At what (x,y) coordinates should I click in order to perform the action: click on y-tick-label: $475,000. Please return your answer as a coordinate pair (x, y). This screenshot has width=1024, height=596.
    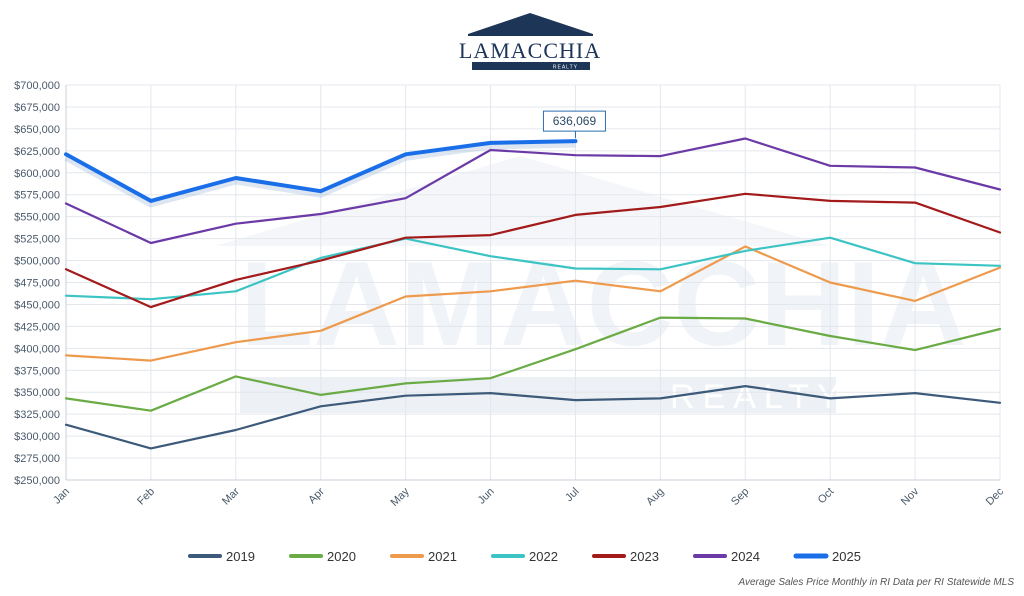
    Looking at the image, I should click on (37, 284).